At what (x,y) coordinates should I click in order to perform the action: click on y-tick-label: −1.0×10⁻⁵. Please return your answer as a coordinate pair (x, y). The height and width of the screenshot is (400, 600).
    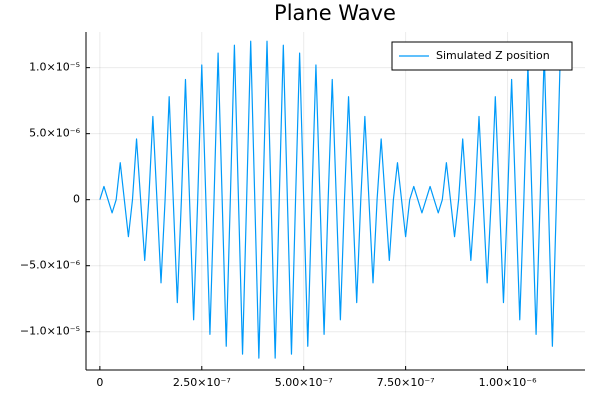
    Looking at the image, I should click on (50, 331).